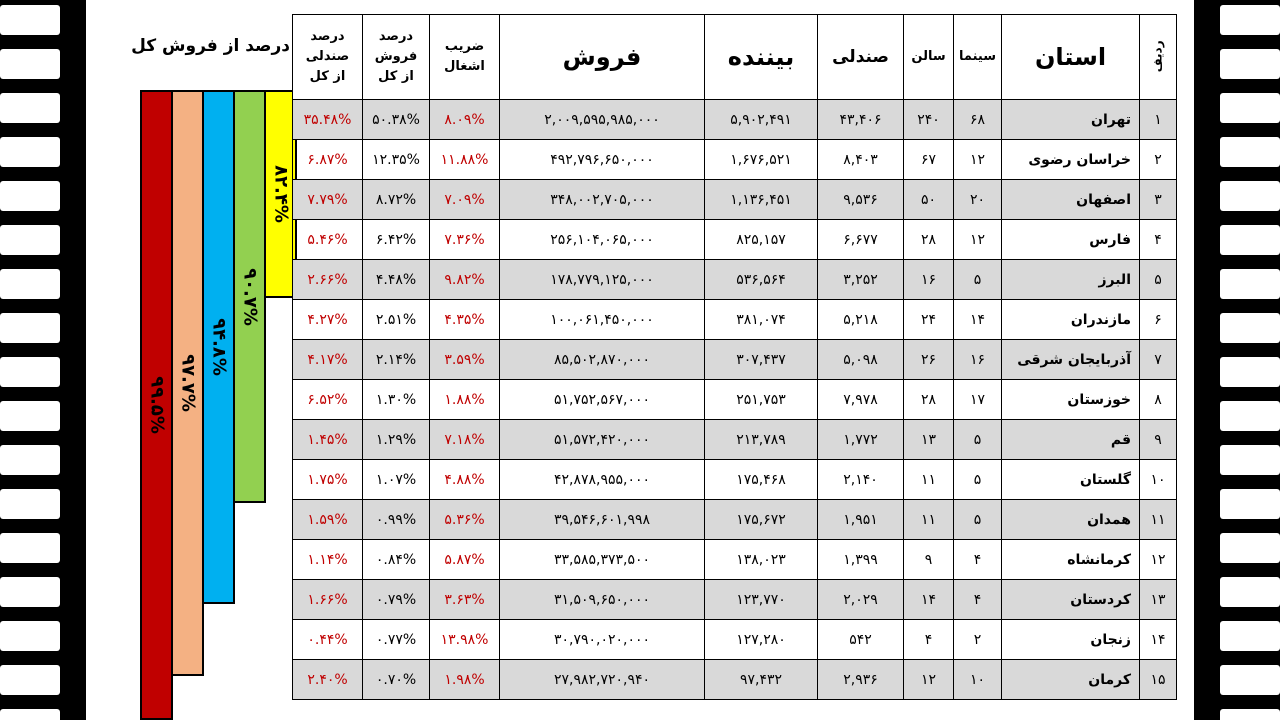  What do you see at coordinates (602, 519) in the screenshot?
I see `sales-cell: ۳۹,۵۴۶,۶۰۱,۹۹۸` at bounding box center [602, 519].